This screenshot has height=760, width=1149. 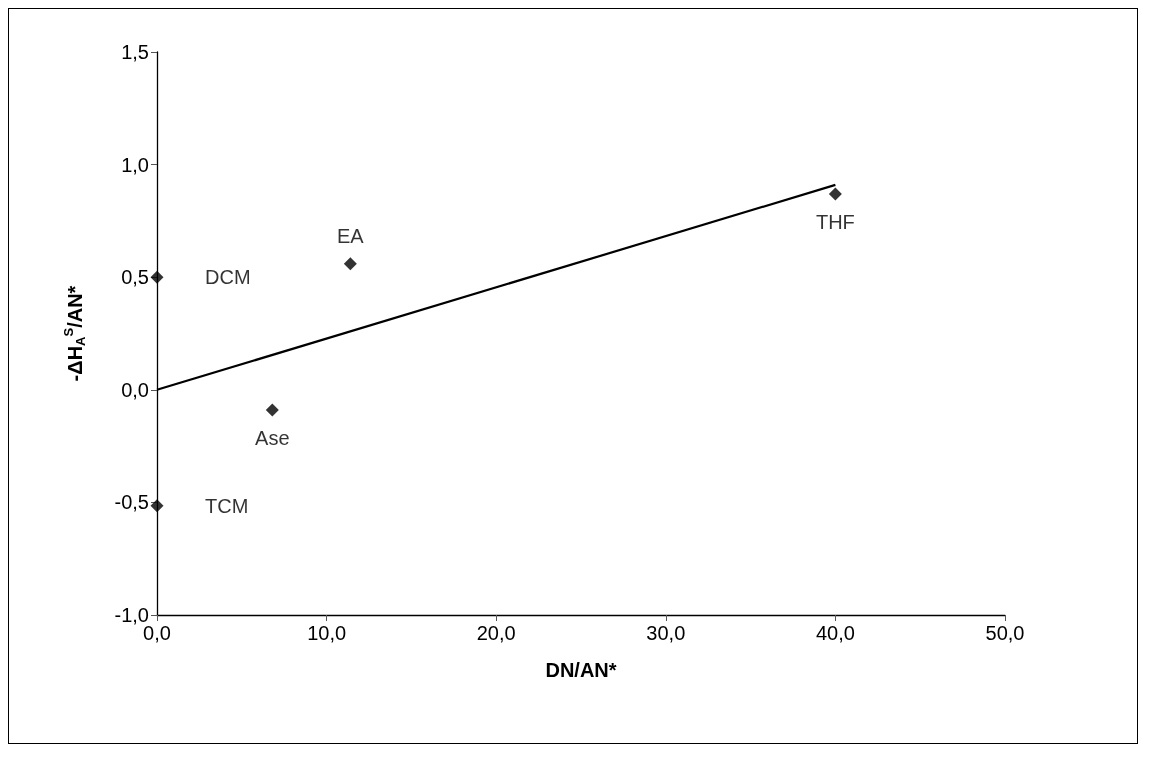 What do you see at coordinates (272, 438) in the screenshot?
I see `annotation: Ase` at bounding box center [272, 438].